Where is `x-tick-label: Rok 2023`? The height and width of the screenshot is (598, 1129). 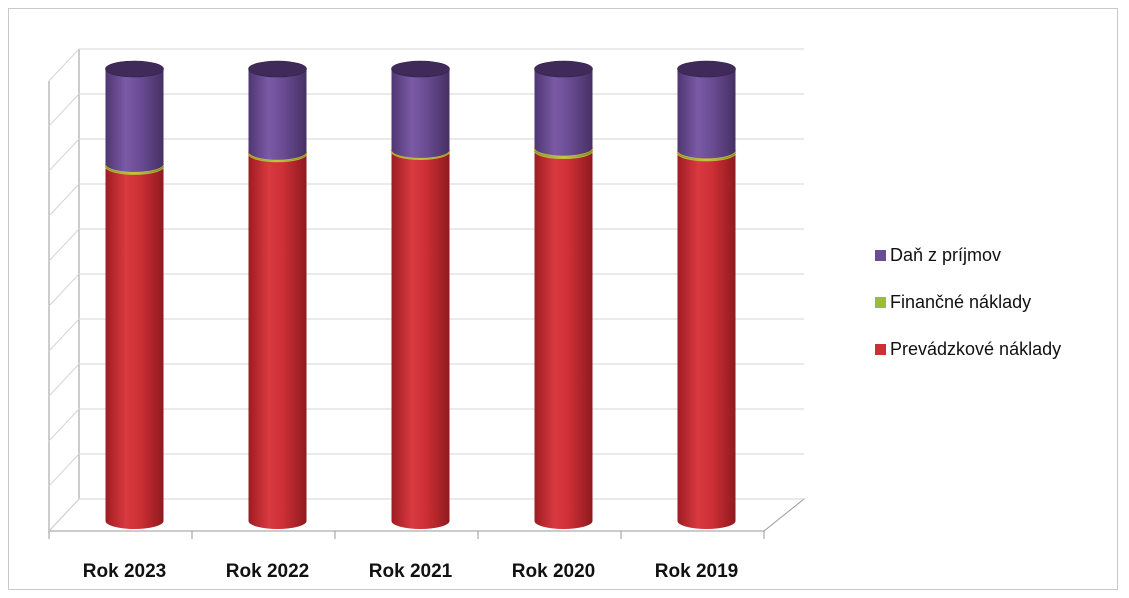
x-tick-label: Rok 2023 is located at coordinates (124, 571).